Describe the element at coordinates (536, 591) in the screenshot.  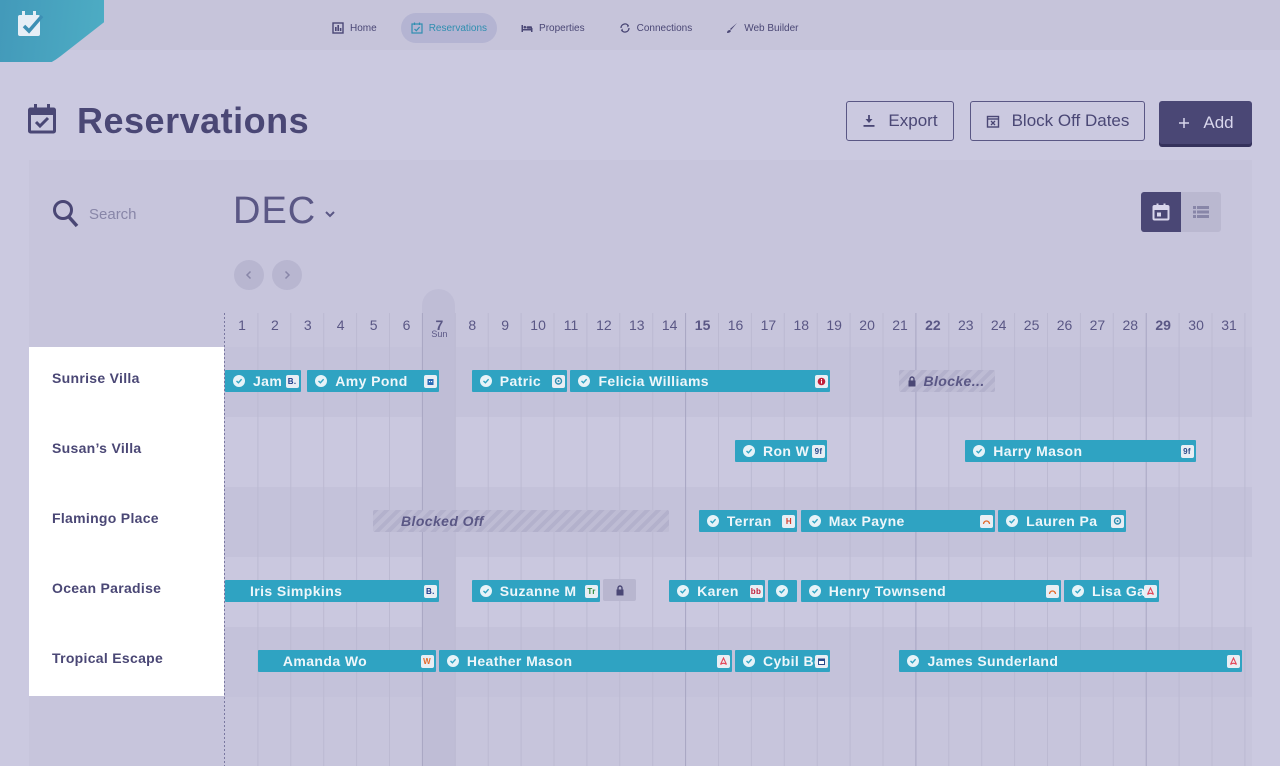
I see `reservation-bar: Suzanne M Tr` at that location.